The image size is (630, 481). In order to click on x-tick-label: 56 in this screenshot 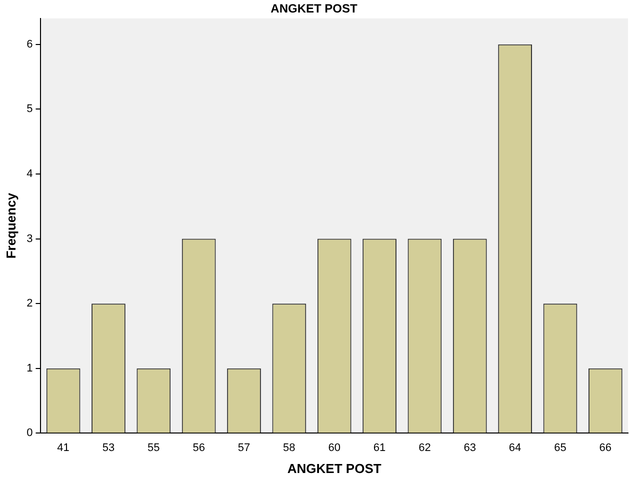, I will do `click(198, 448)`.